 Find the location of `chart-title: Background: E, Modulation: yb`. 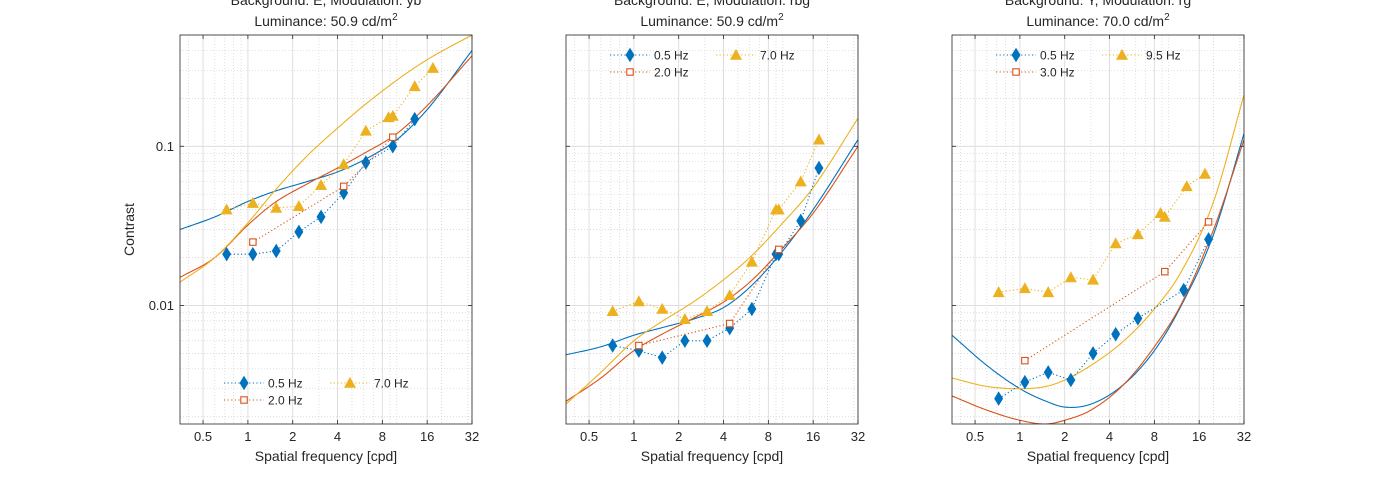

chart-title: Background: E, Modulation: yb is located at coordinates (326, 4).